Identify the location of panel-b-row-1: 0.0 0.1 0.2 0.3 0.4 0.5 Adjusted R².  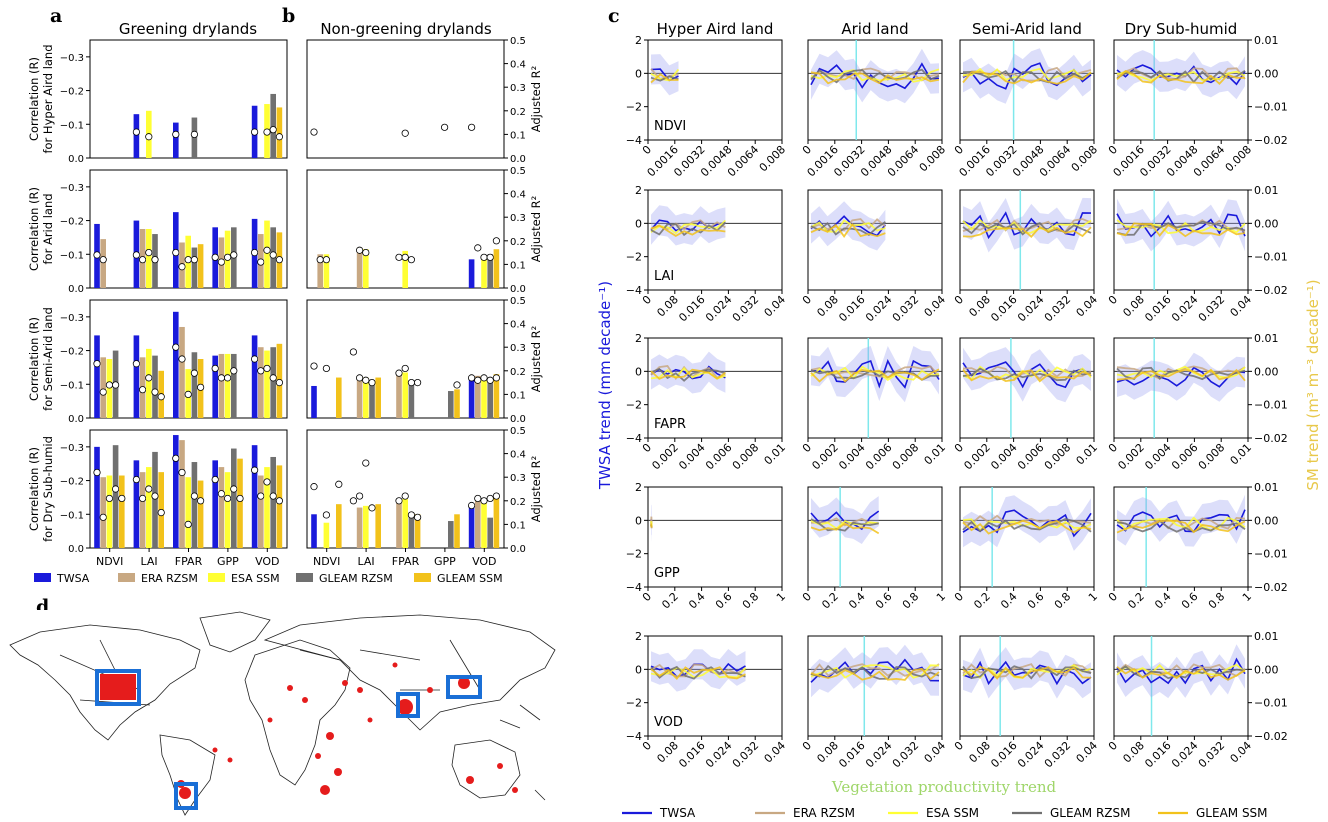
(424, 100).